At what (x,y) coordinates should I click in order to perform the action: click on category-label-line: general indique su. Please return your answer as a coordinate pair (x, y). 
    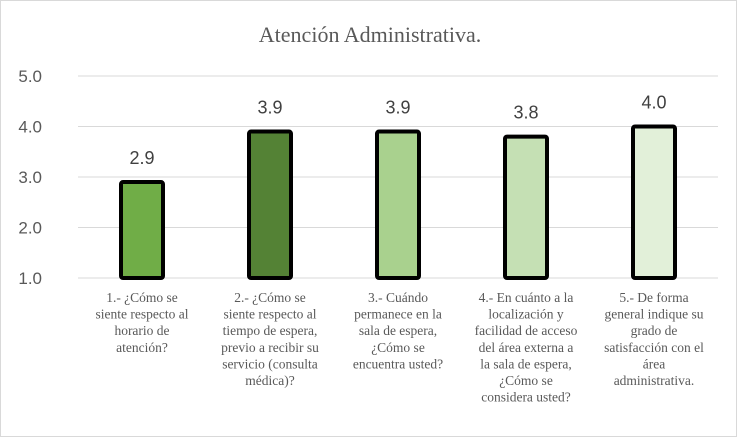
    Looking at the image, I should click on (654, 314).